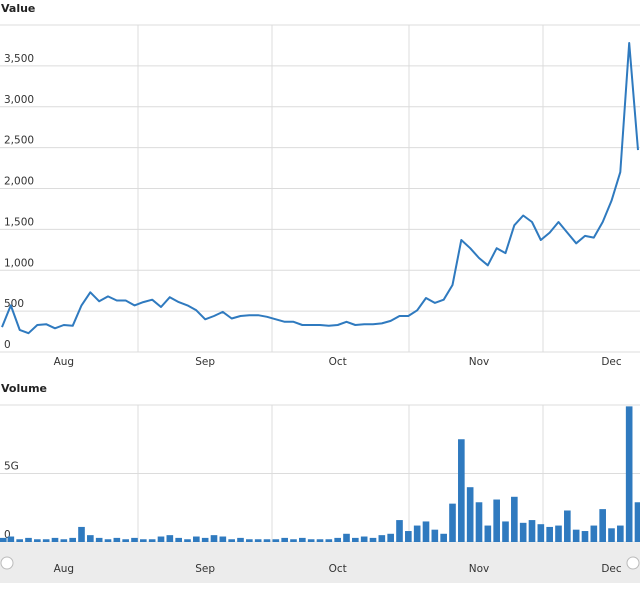 Image resolution: width=640 pixels, height=590 pixels. What do you see at coordinates (19, 100) in the screenshot?
I see `y-tick-label: 3,000` at bounding box center [19, 100].